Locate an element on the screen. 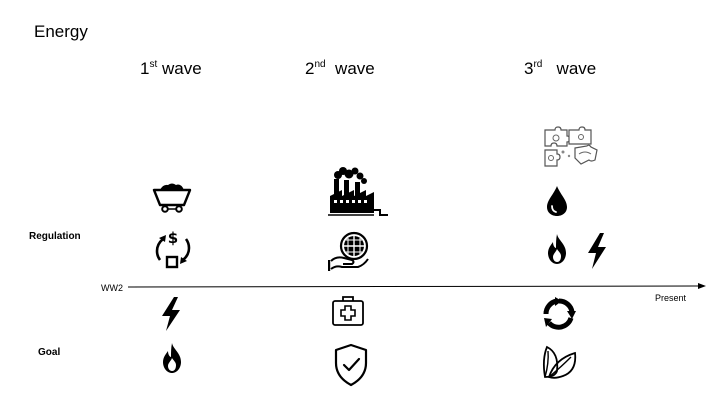  regulation-label: Regulation is located at coordinates (55, 236).